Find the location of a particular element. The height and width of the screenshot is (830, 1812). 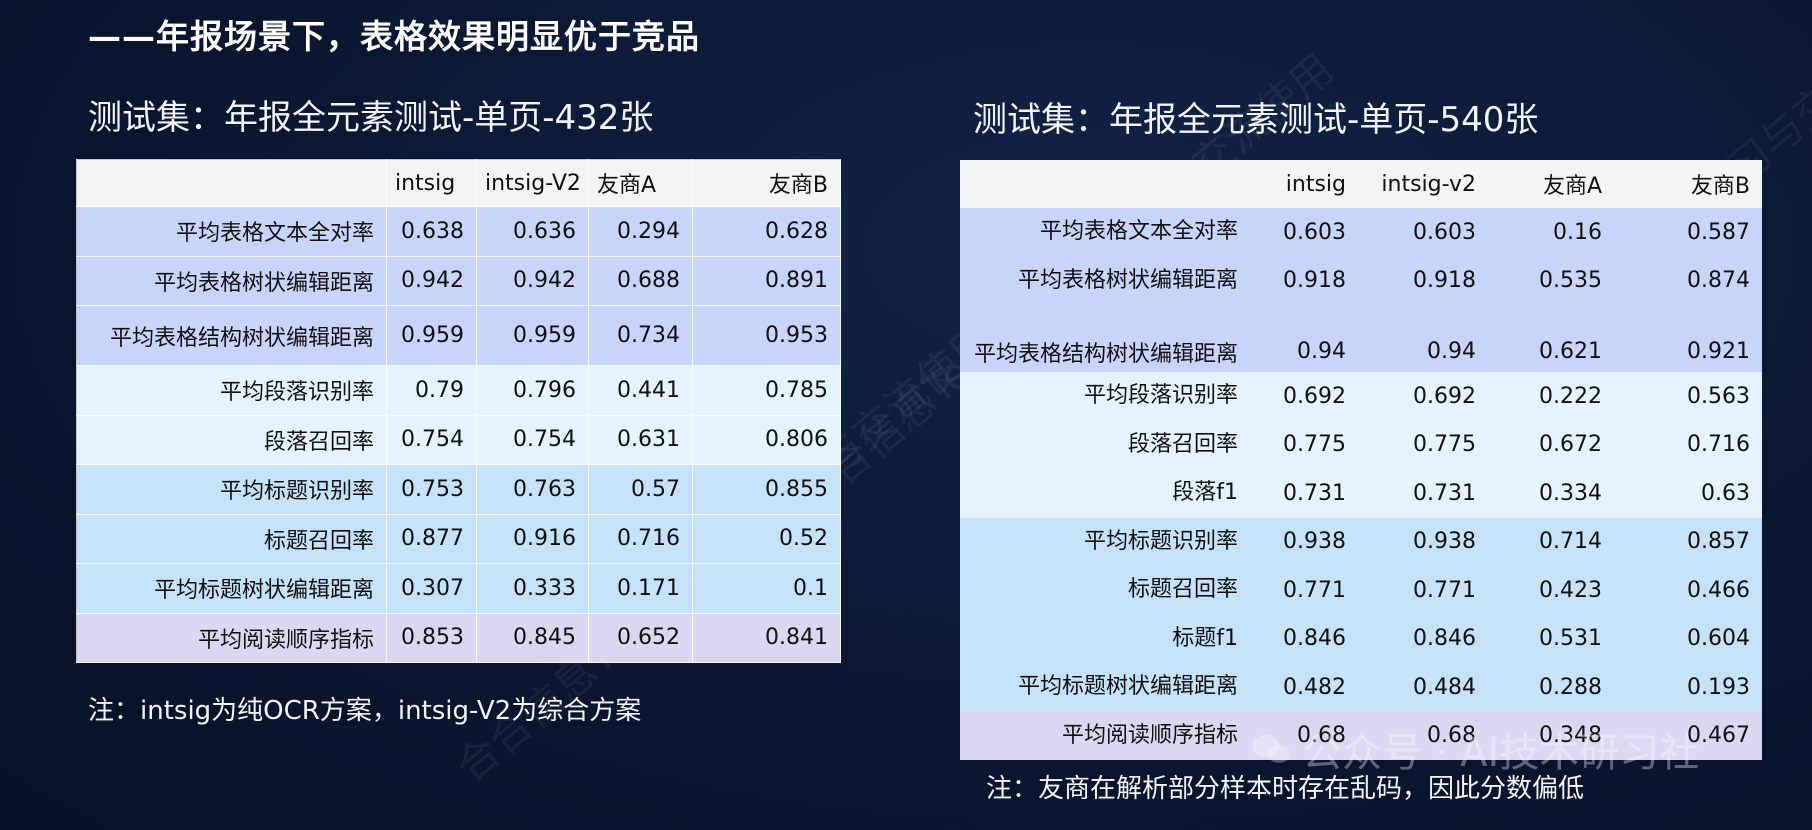

table-header-row: intsig intsig-V2 友商A 友商B is located at coordinates (458, 183).